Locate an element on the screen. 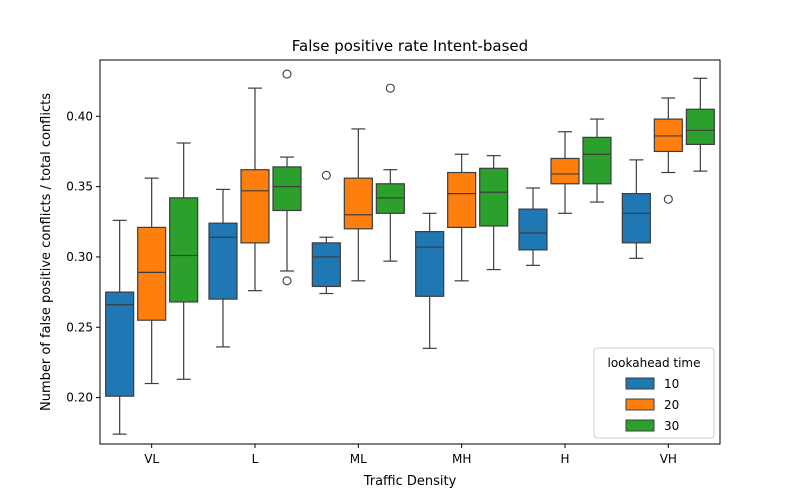 This screenshot has height=500, width=800. legend-label-20: 20 is located at coordinates (671, 405).